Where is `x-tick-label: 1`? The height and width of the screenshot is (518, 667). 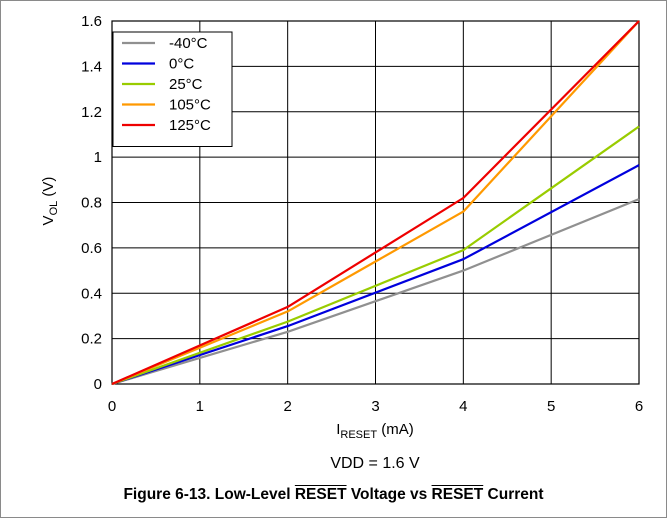
x-tick-label: 1 is located at coordinates (200, 406).